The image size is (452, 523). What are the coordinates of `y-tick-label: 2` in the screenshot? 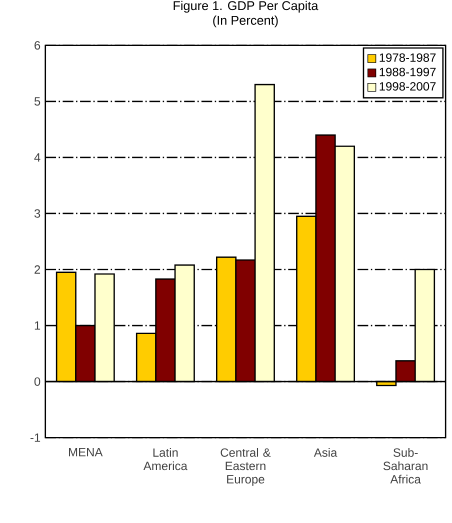 It's located at (37, 269).